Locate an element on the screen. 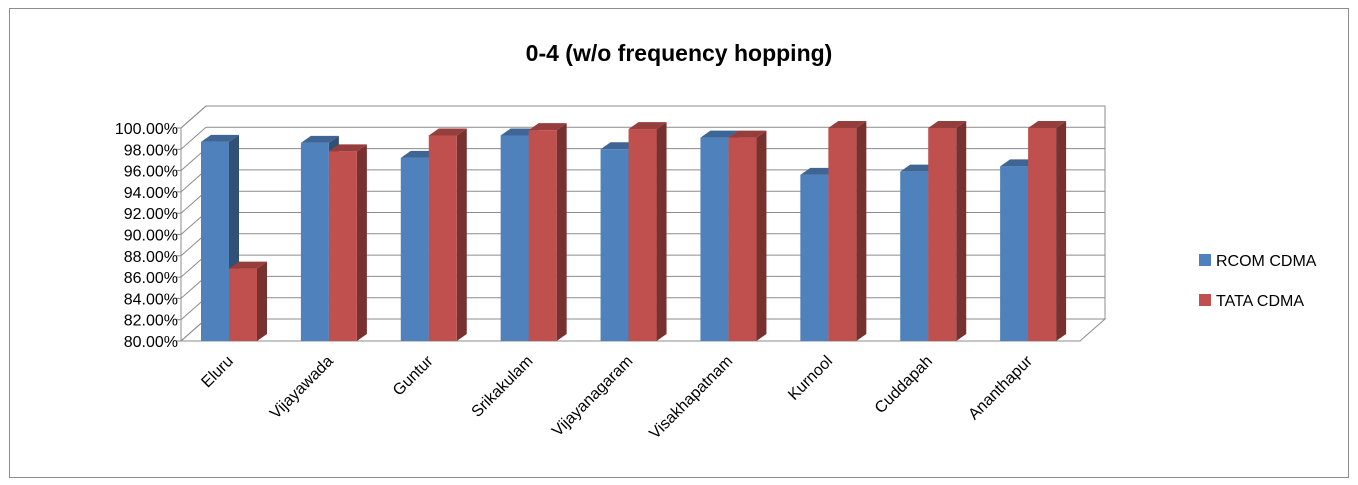  y-tick-label: 82.00% is located at coordinates (151, 321).